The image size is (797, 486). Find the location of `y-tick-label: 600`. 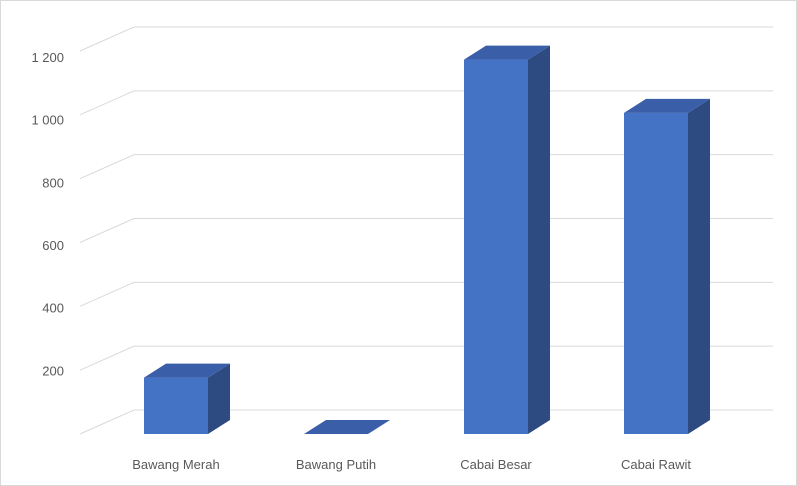

y-tick-label: 600 is located at coordinates (53, 245).